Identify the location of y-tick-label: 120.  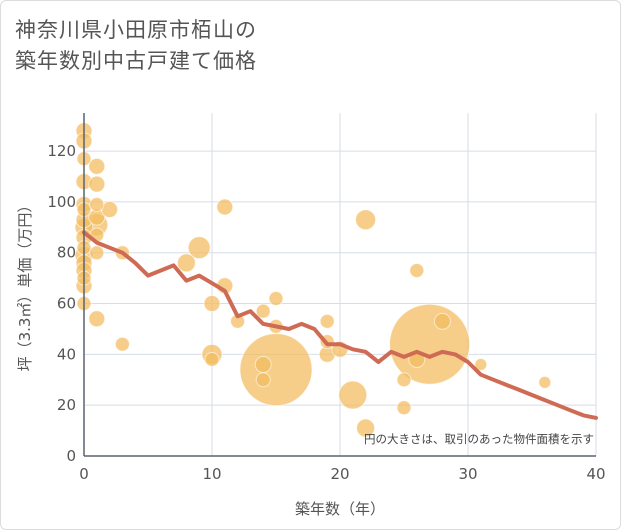
(61, 151).